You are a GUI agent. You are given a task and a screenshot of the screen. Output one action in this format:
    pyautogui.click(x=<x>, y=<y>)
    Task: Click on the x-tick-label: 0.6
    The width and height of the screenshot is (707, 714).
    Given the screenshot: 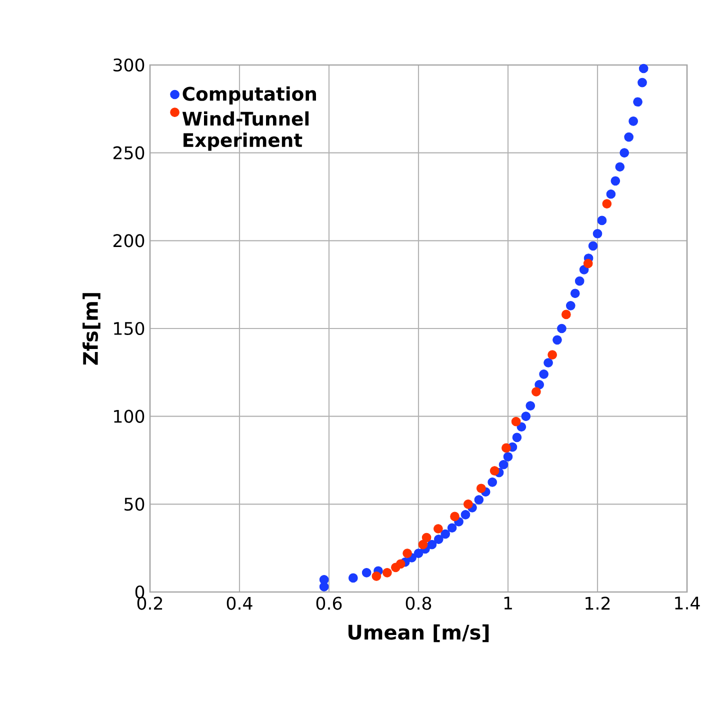 What is the action you would take?
    pyautogui.click(x=329, y=603)
    